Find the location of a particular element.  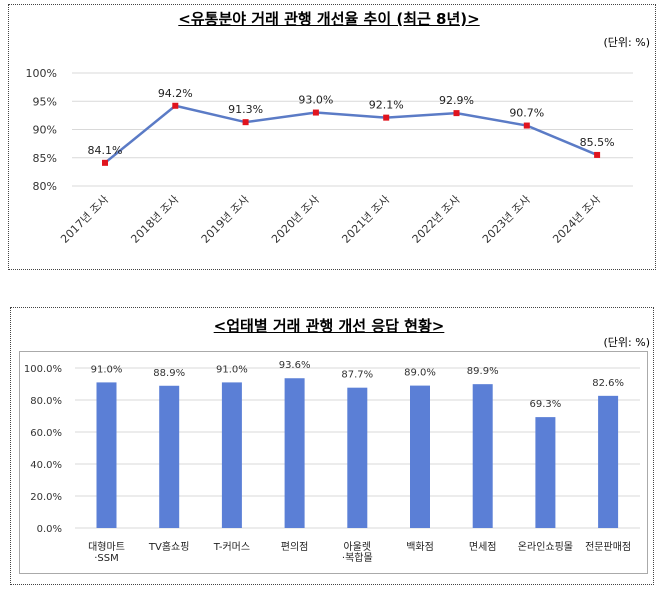

y-tick-label: 60.0% is located at coordinates (46, 433).